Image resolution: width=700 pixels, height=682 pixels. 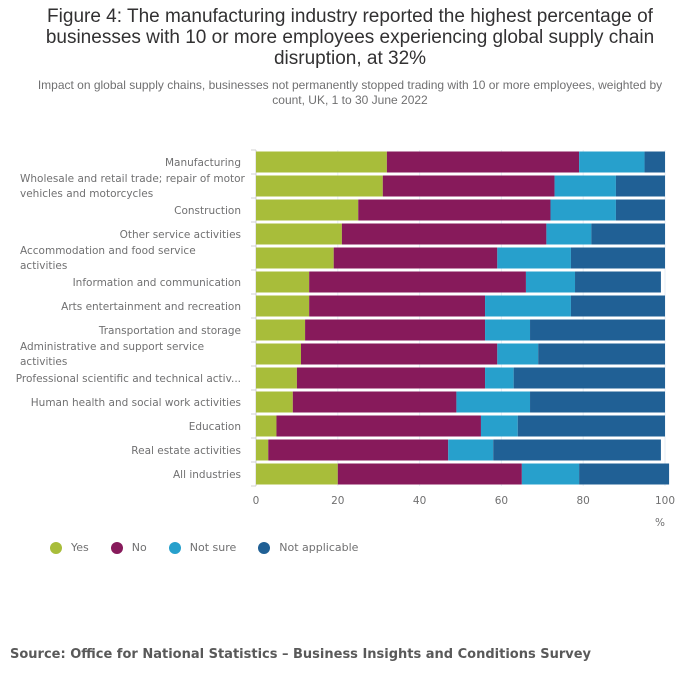 I want to click on category-label: Manufacturing, so click(x=203, y=163).